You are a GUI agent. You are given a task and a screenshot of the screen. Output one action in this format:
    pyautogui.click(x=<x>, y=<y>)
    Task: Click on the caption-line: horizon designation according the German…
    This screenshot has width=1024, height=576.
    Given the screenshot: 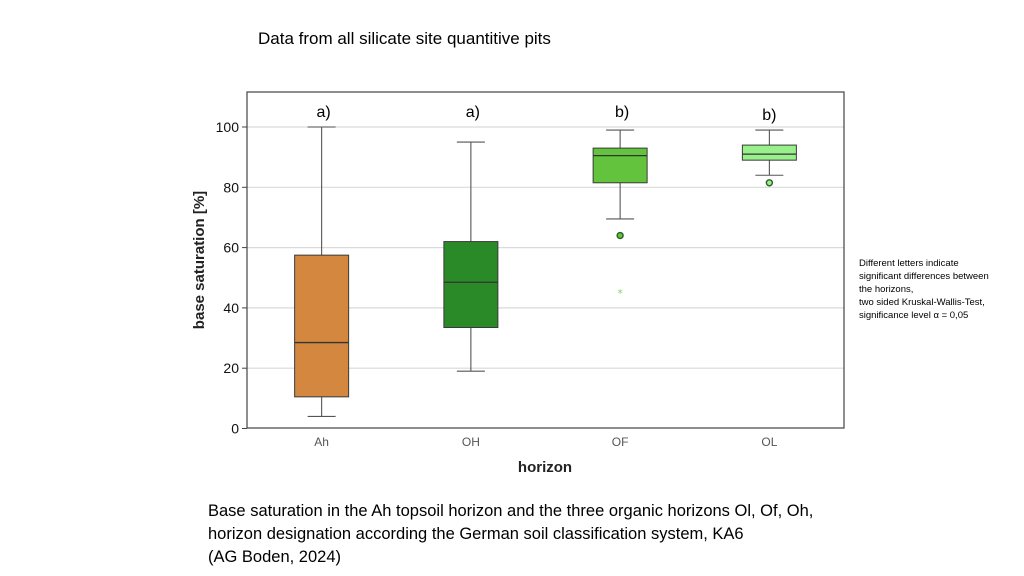 What is the action you would take?
    pyautogui.click(x=476, y=534)
    